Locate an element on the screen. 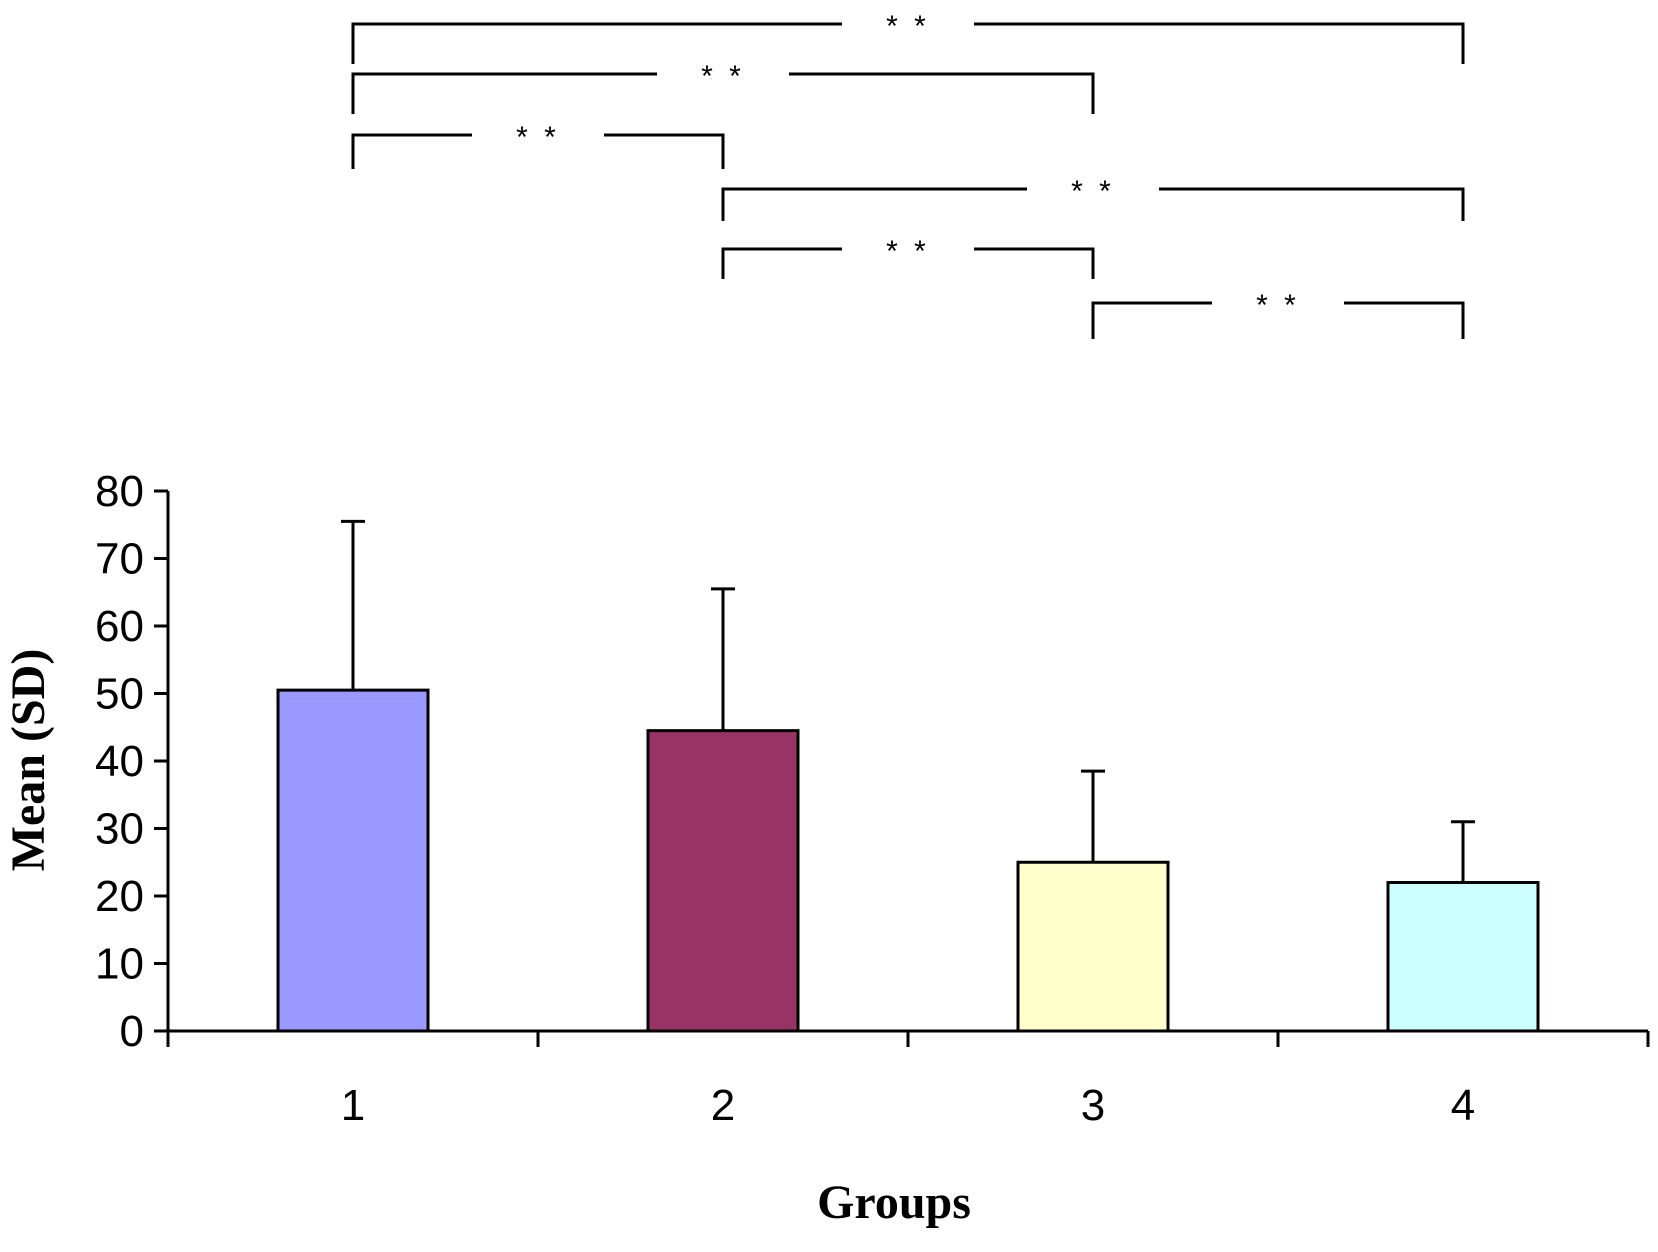 The image size is (1658, 1252). x-axis-title: Groups is located at coordinates (894, 1202).